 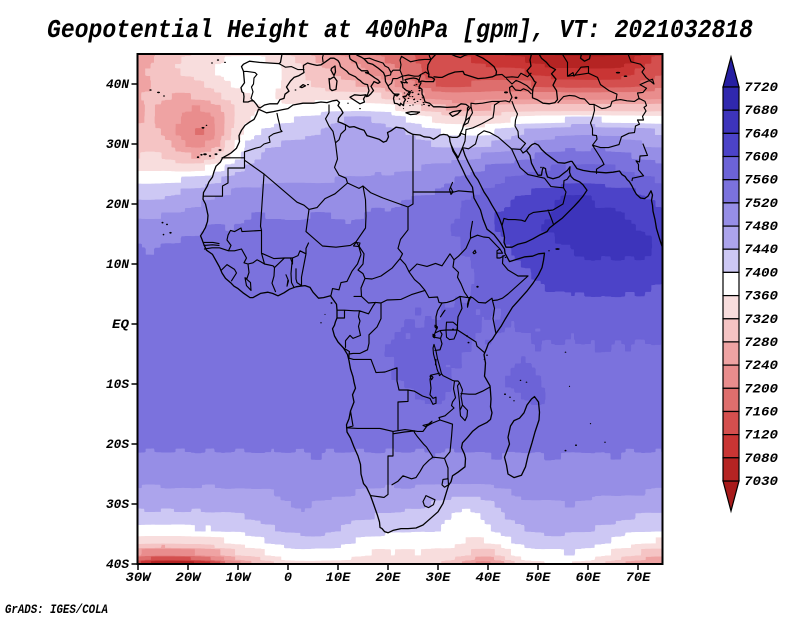 What do you see at coordinates (117, 204) in the screenshot?
I see `svg-text: 20N` at bounding box center [117, 204].